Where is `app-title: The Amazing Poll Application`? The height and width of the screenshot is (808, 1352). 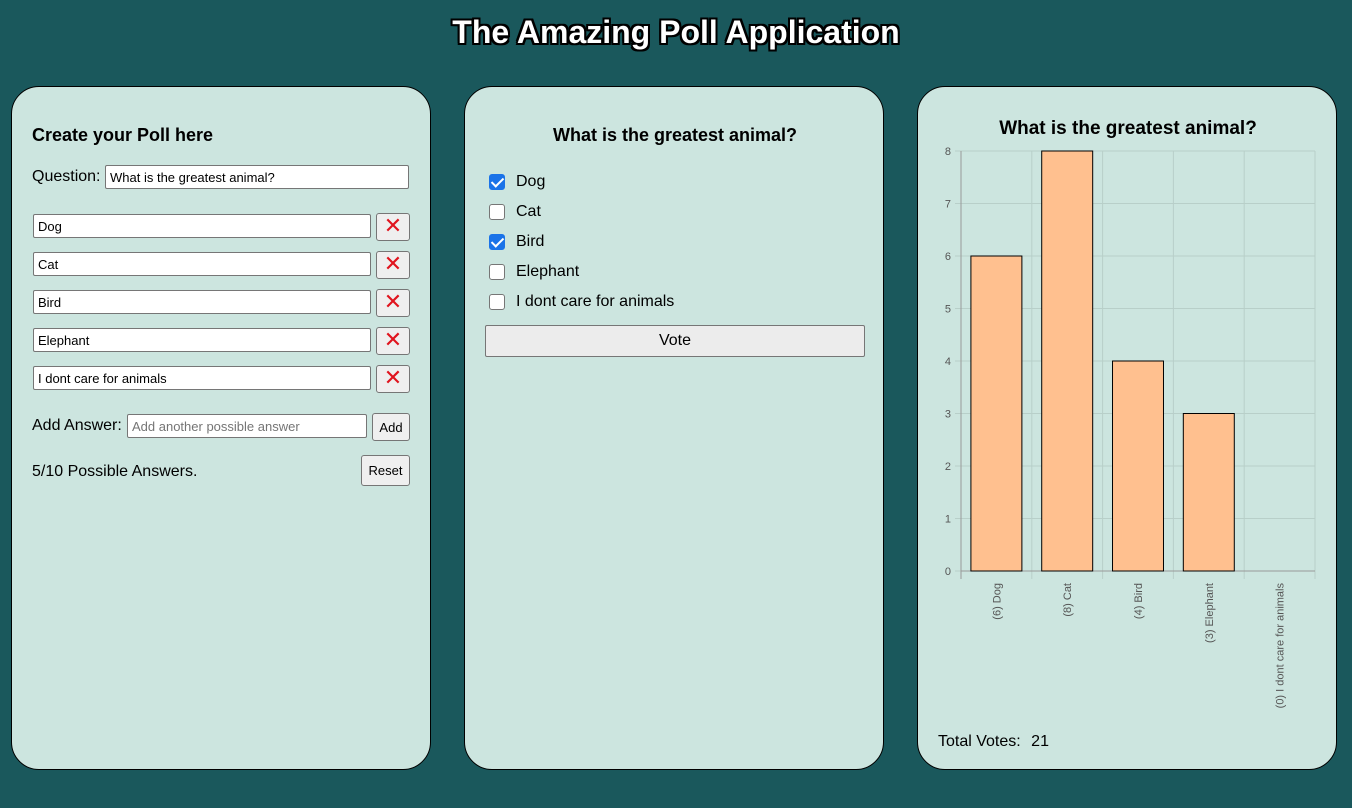
app-title: The Amazing Poll Application is located at coordinates (676, 32).